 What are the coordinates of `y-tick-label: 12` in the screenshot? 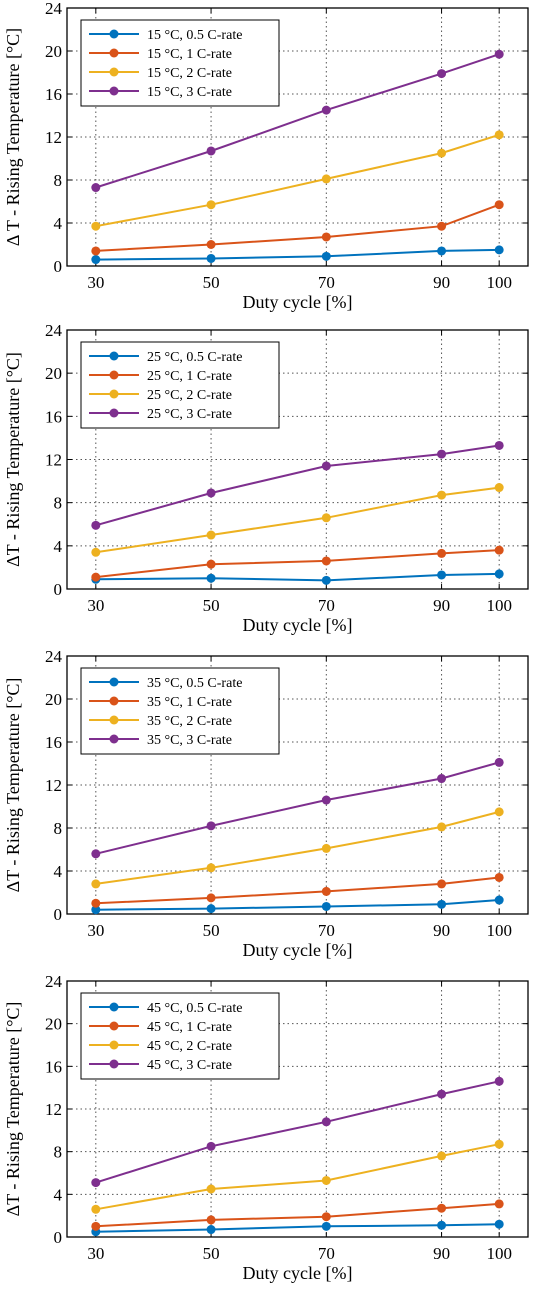 It's located at (53, 1109).